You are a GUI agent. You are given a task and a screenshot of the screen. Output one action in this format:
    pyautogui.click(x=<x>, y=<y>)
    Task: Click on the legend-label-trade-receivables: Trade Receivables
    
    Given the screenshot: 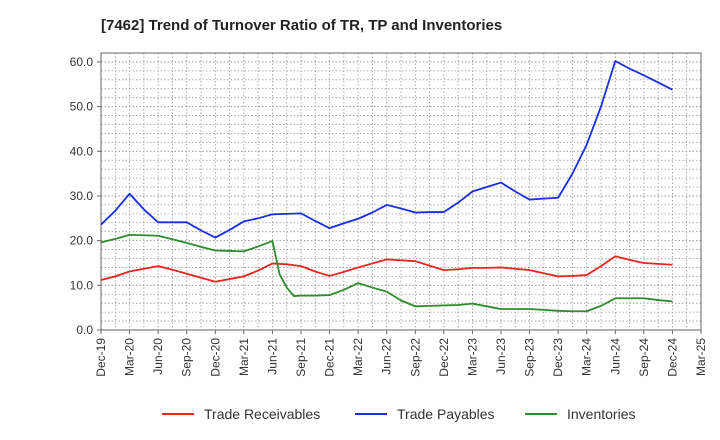 What is the action you would take?
    pyautogui.click(x=262, y=414)
    